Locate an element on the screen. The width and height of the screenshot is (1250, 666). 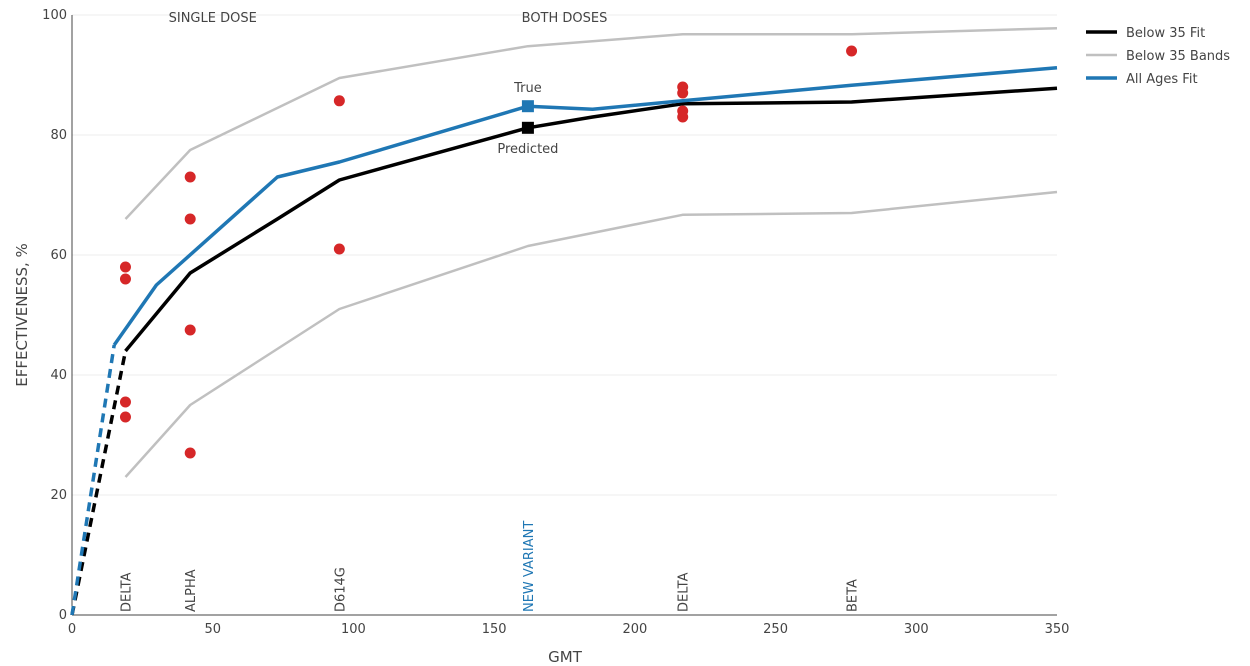
x-tick-label: 150 is located at coordinates (494, 629).